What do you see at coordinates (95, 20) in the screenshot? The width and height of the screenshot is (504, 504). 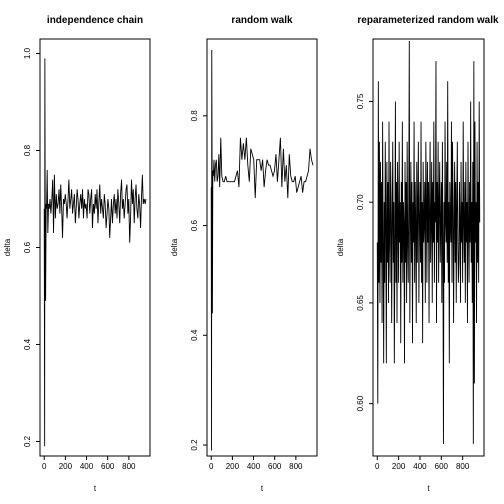 I see `chart-title: independence chain` at bounding box center [95, 20].